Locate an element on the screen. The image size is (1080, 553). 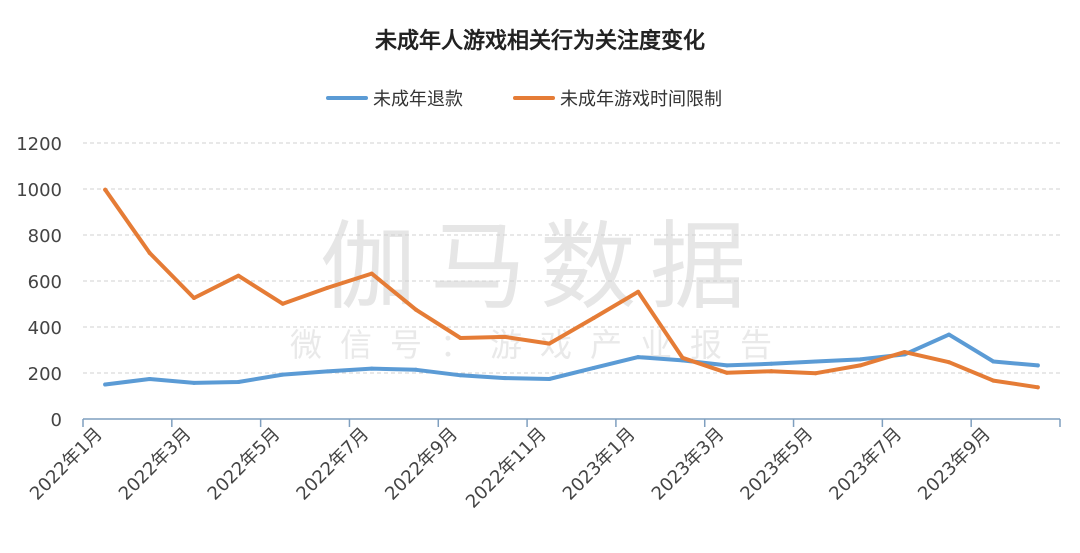
legend-label: 未成年退款 is located at coordinates (418, 99).